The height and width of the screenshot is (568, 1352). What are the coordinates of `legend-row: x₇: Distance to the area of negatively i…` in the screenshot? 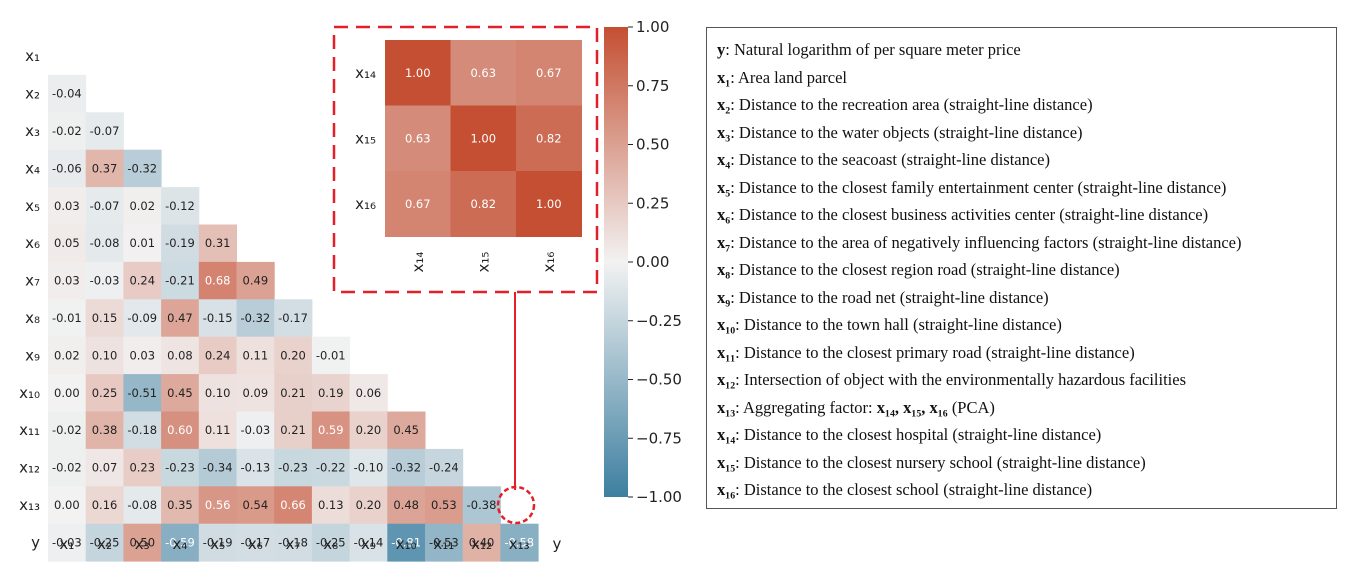 It's located at (1026, 243).